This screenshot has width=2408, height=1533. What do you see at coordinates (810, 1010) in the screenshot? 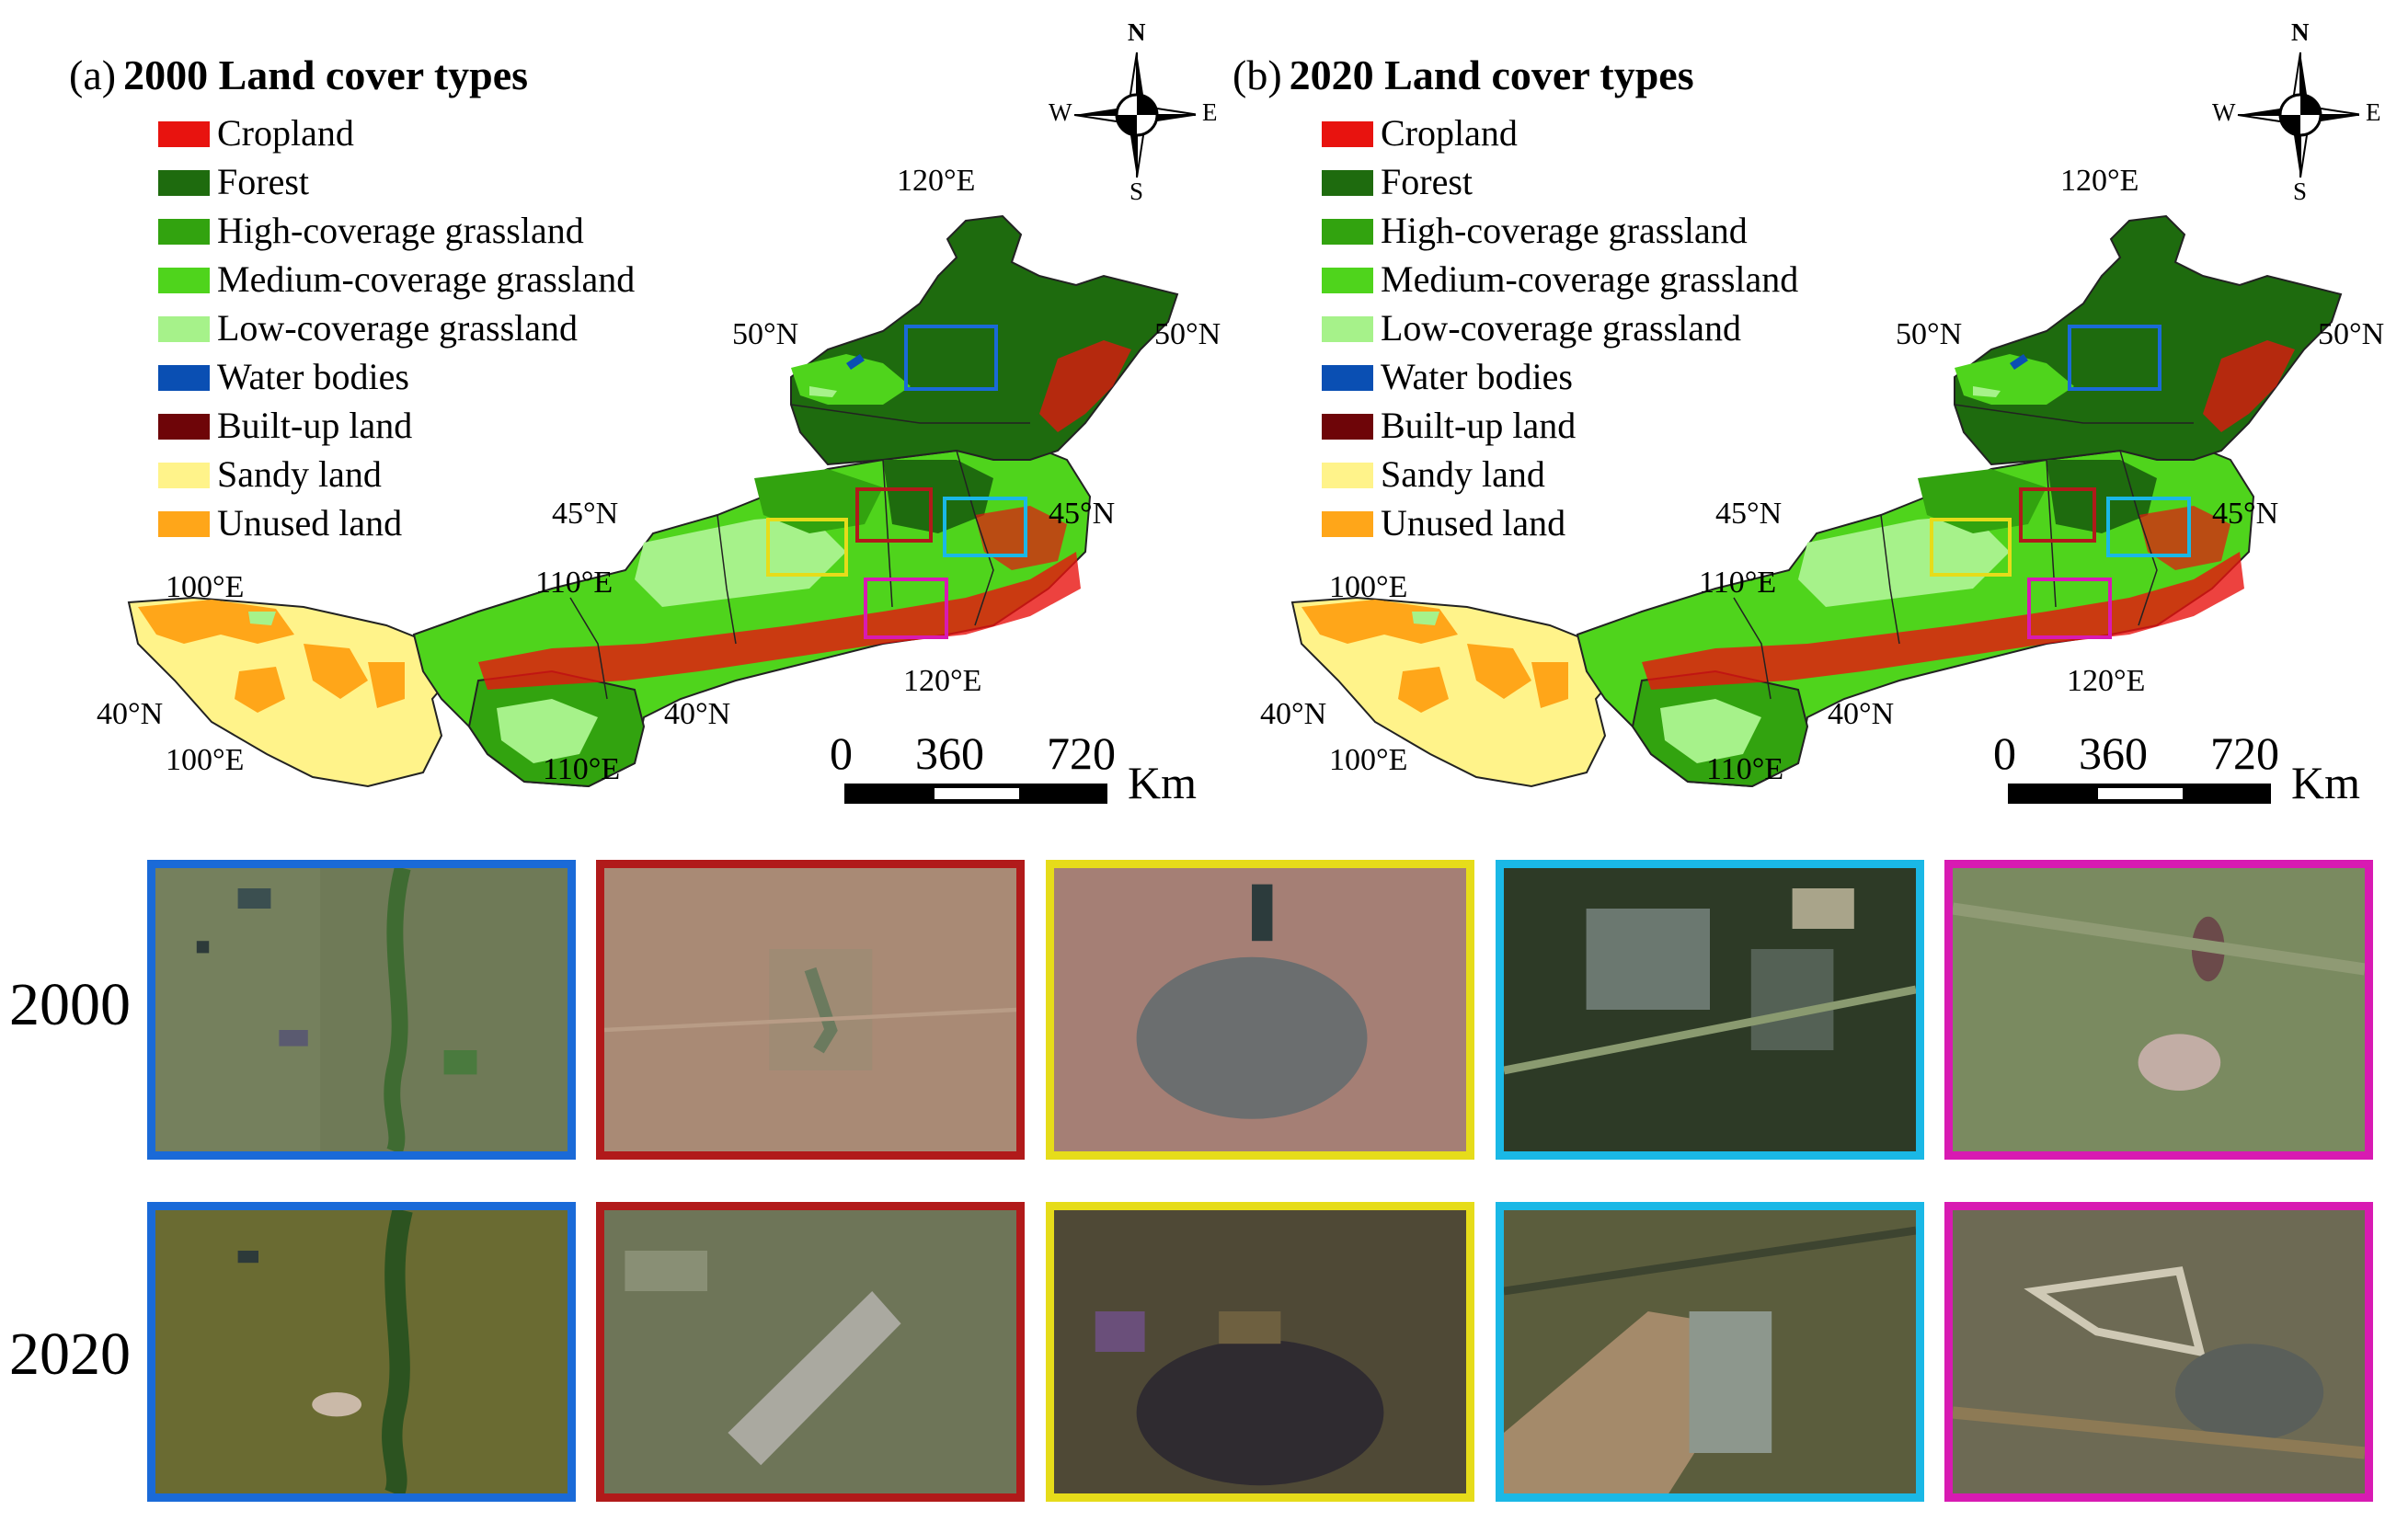
I see `satellite-thumb-red-2000` at bounding box center [810, 1010].